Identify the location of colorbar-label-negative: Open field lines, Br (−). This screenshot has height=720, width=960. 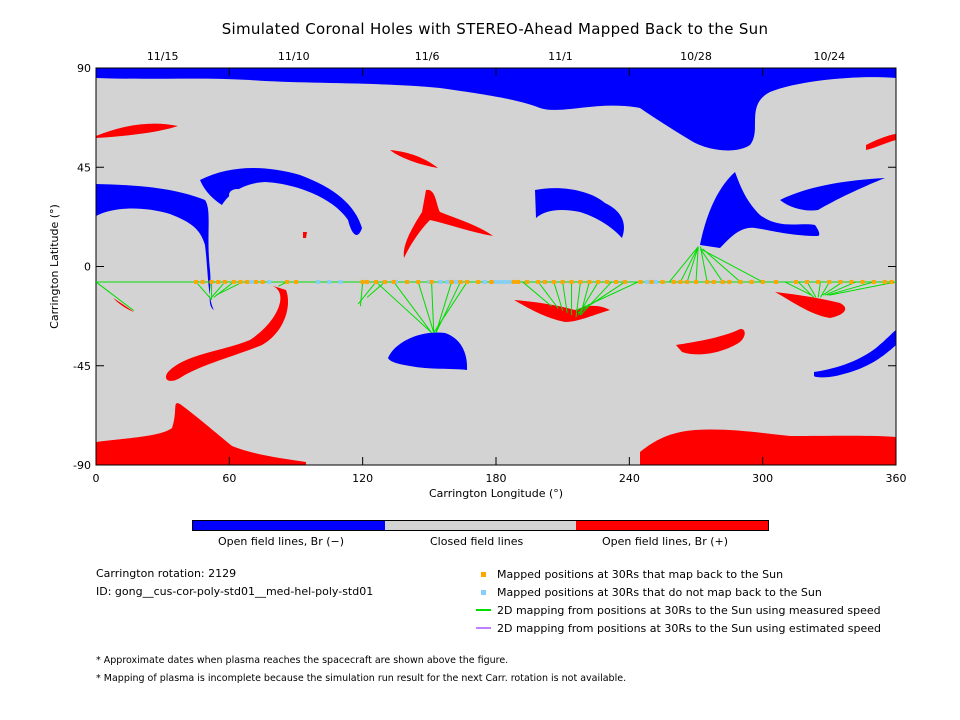
(281, 541).